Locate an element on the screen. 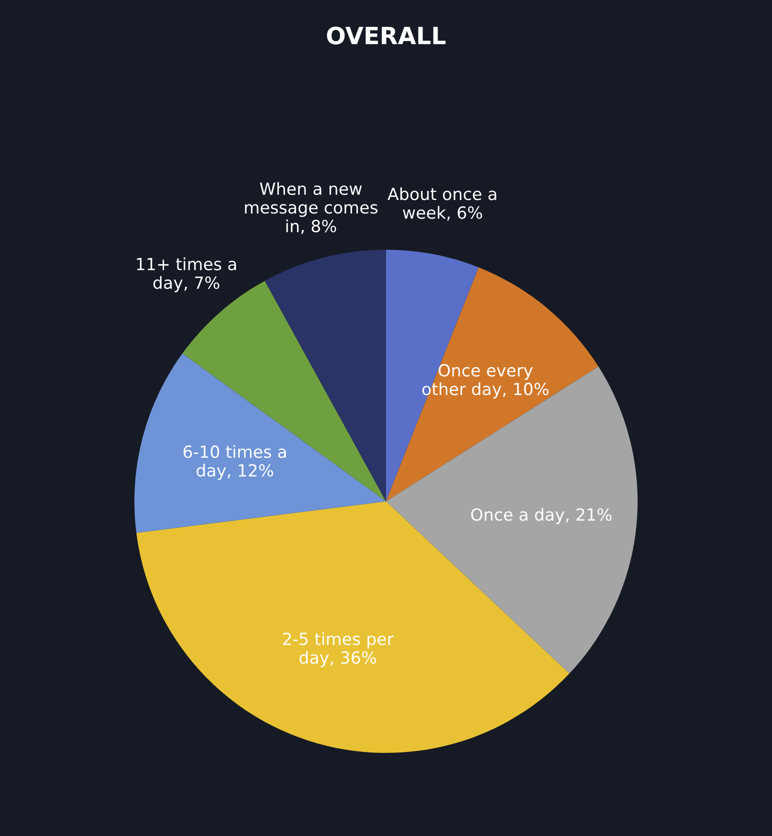 The height and width of the screenshot is (836, 772). slice-label: 6-10 times a day, 12% is located at coordinates (235, 462).